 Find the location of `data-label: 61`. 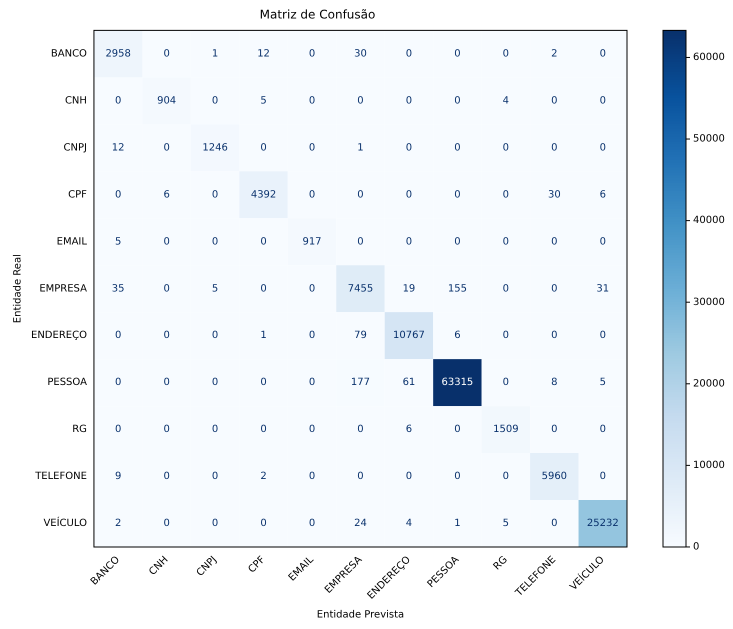

data-label: 61 is located at coordinates (409, 382).